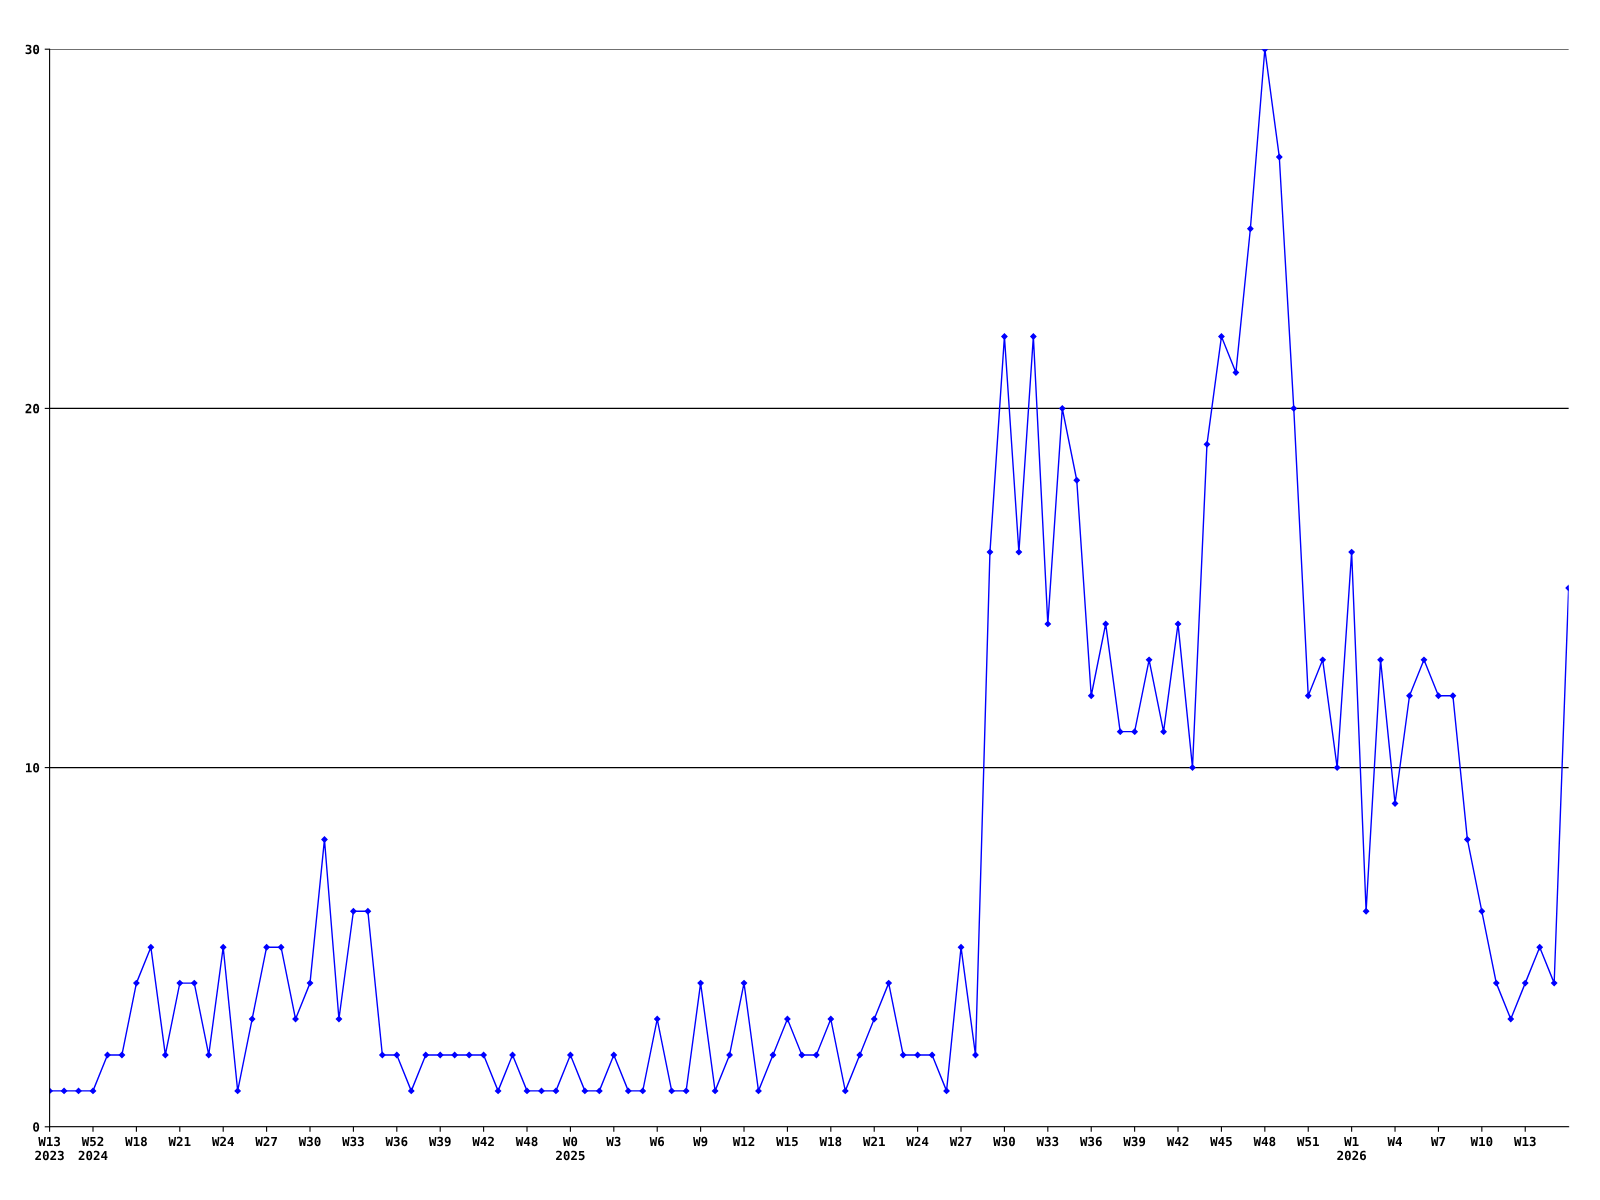  What do you see at coordinates (49, 1148) in the screenshot?
I see `x-tick-label: W13 2023` at bounding box center [49, 1148].